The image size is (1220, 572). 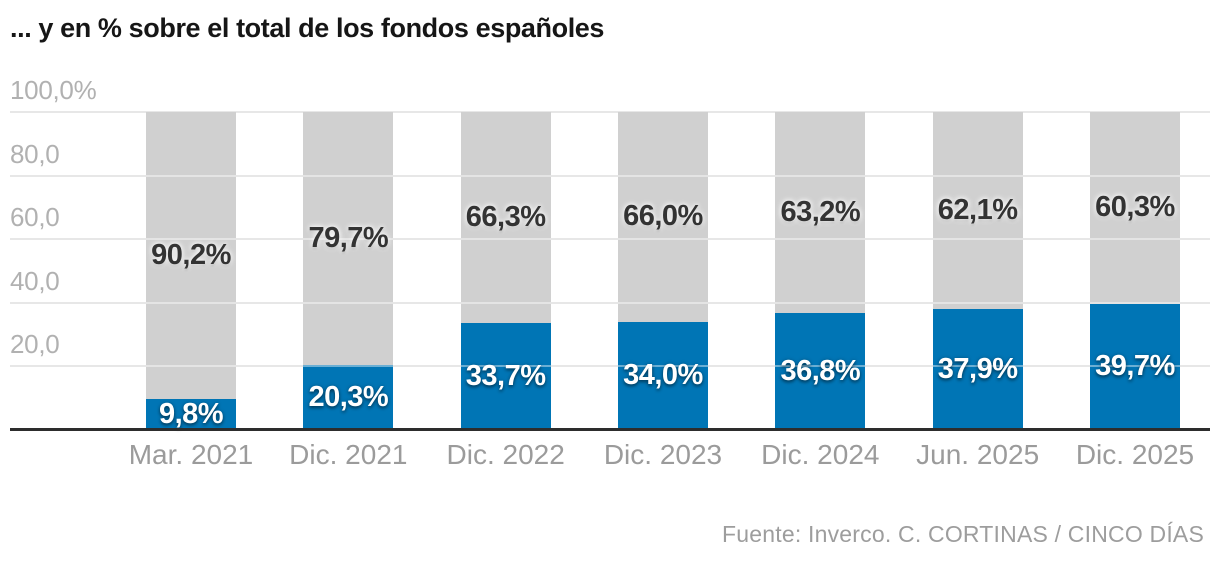 I want to click on bar-segment-blue: 20,3%, so click(x=348, y=397).